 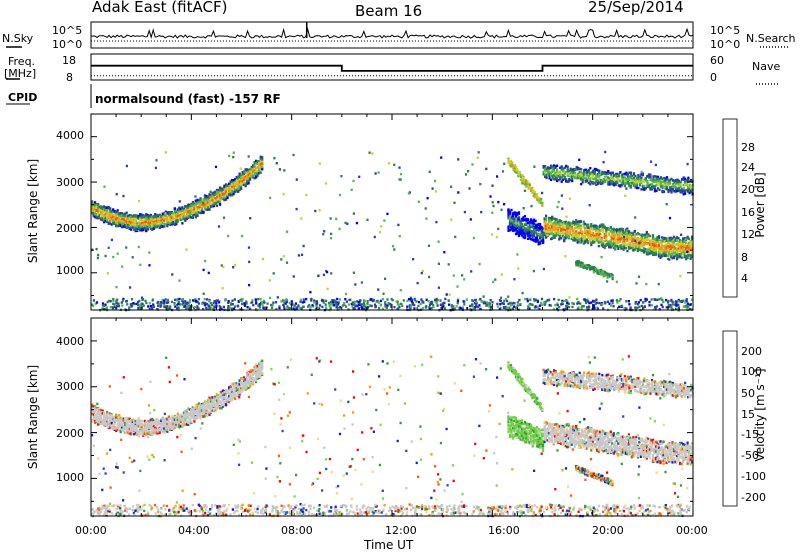 What do you see at coordinates (23, 97) in the screenshot?
I see `cpid-label: CPID` at bounding box center [23, 97].